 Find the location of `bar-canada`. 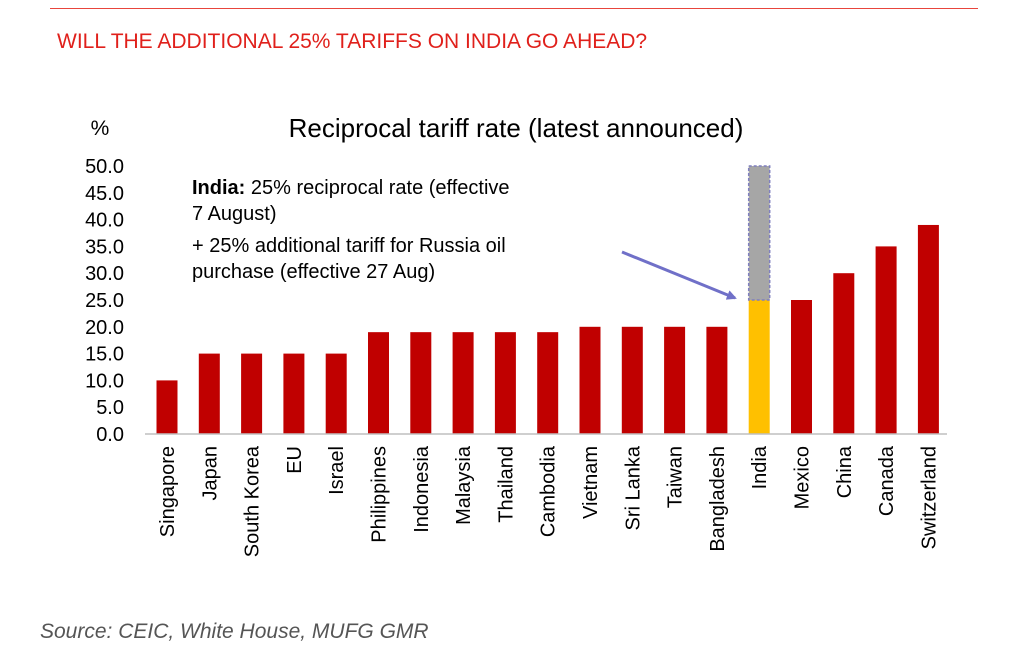

bar-canada is located at coordinates (886, 340).